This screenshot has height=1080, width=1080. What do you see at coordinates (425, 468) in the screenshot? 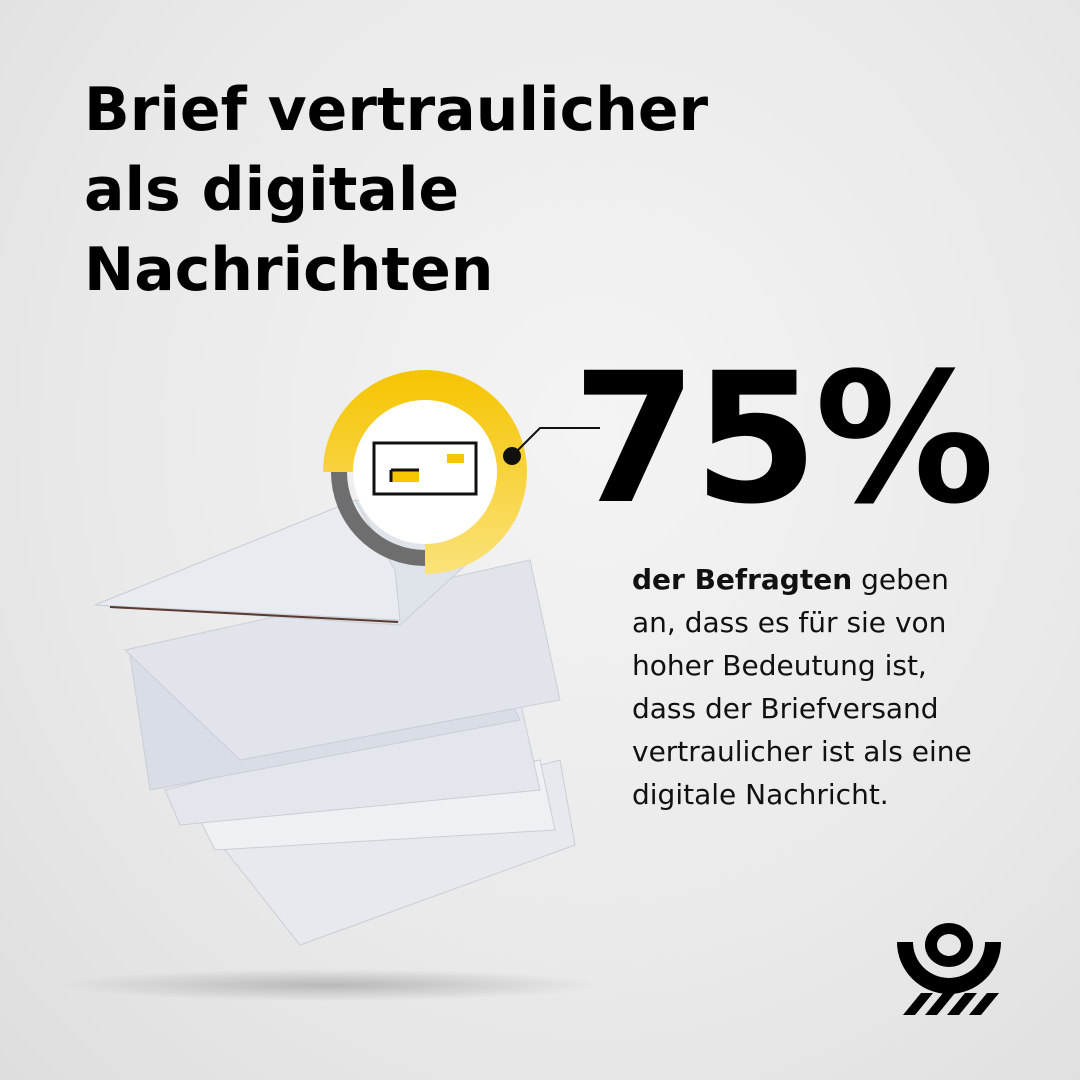
I see `letter-icon` at bounding box center [425, 468].